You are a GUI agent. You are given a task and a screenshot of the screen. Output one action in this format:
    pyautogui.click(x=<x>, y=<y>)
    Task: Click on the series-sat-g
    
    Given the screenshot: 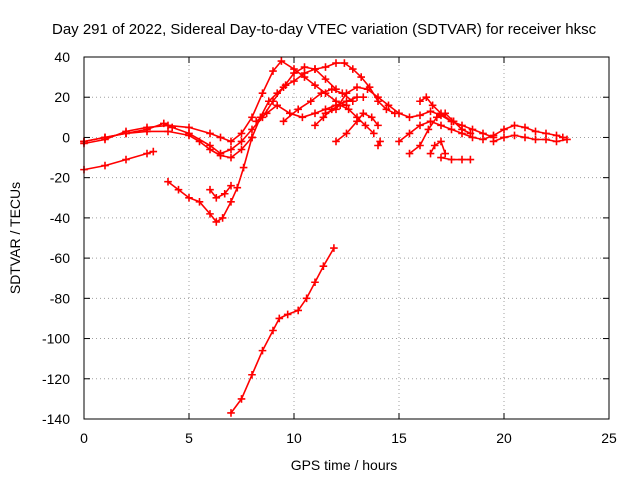 What is the action you would take?
    pyautogui.click(x=282, y=330)
    